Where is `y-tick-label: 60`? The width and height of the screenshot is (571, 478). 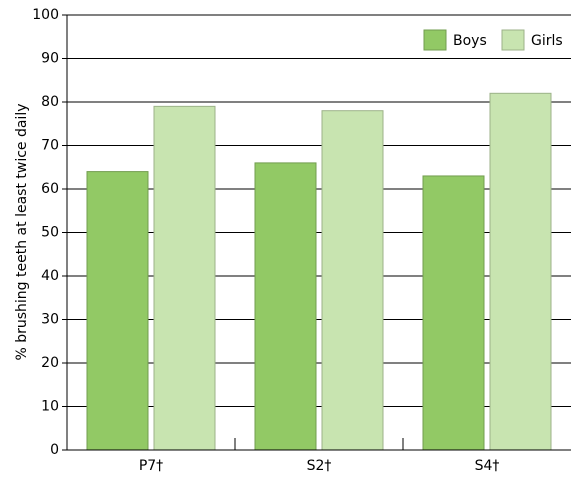 y-tick-label: 60 is located at coordinates (50, 189).